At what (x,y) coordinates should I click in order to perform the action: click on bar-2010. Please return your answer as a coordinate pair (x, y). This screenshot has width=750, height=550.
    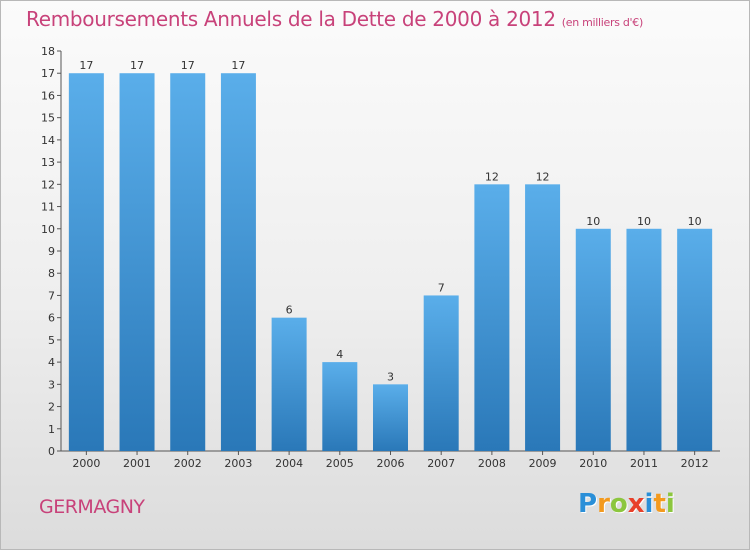
    Looking at the image, I should click on (593, 339).